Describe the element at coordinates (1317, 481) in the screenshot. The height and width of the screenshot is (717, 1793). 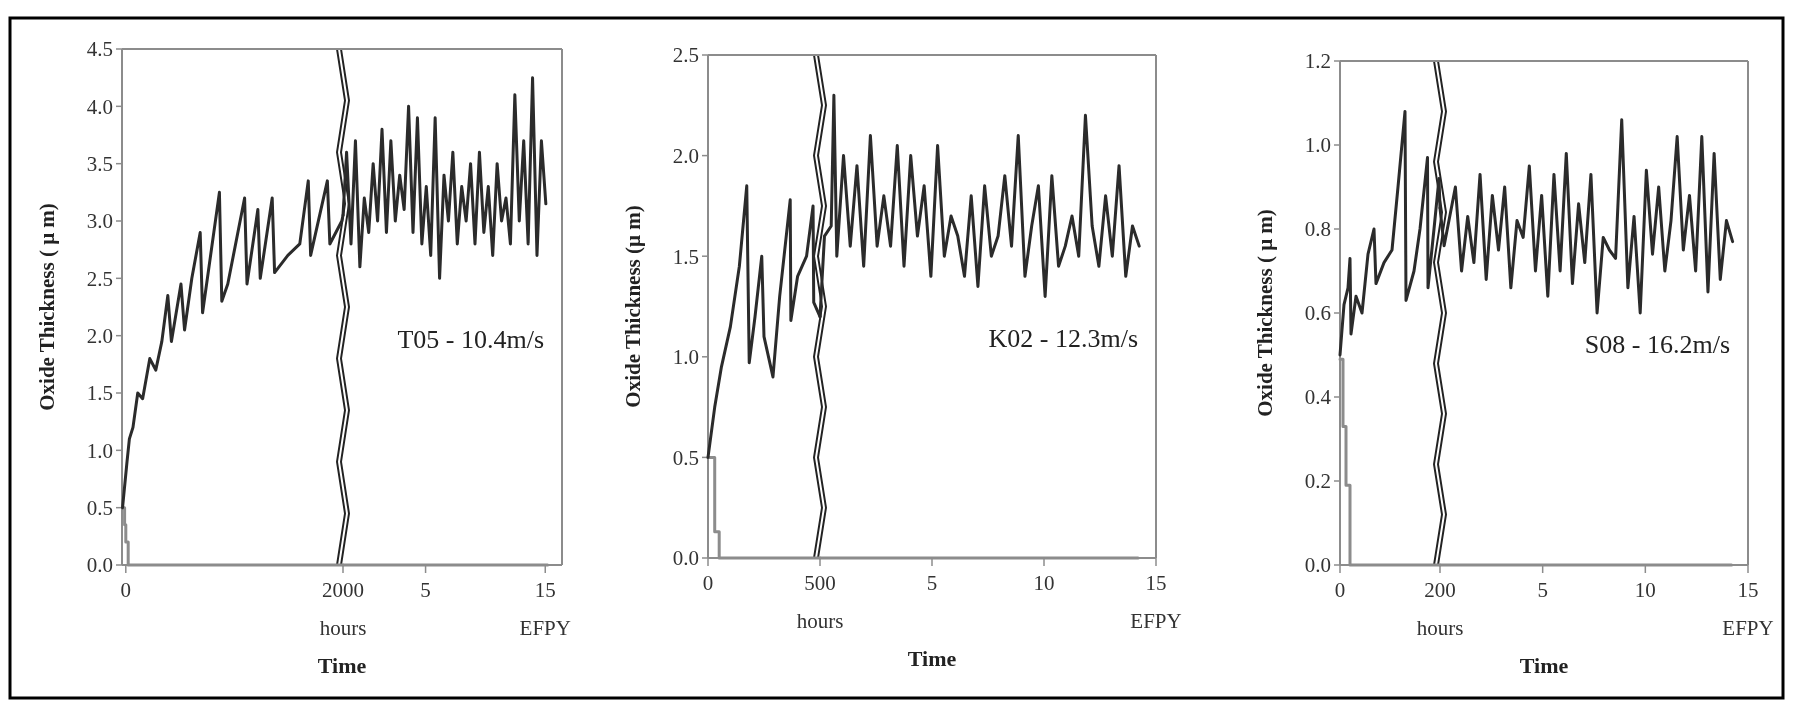
I see `y-tick-label: 0.2` at that location.